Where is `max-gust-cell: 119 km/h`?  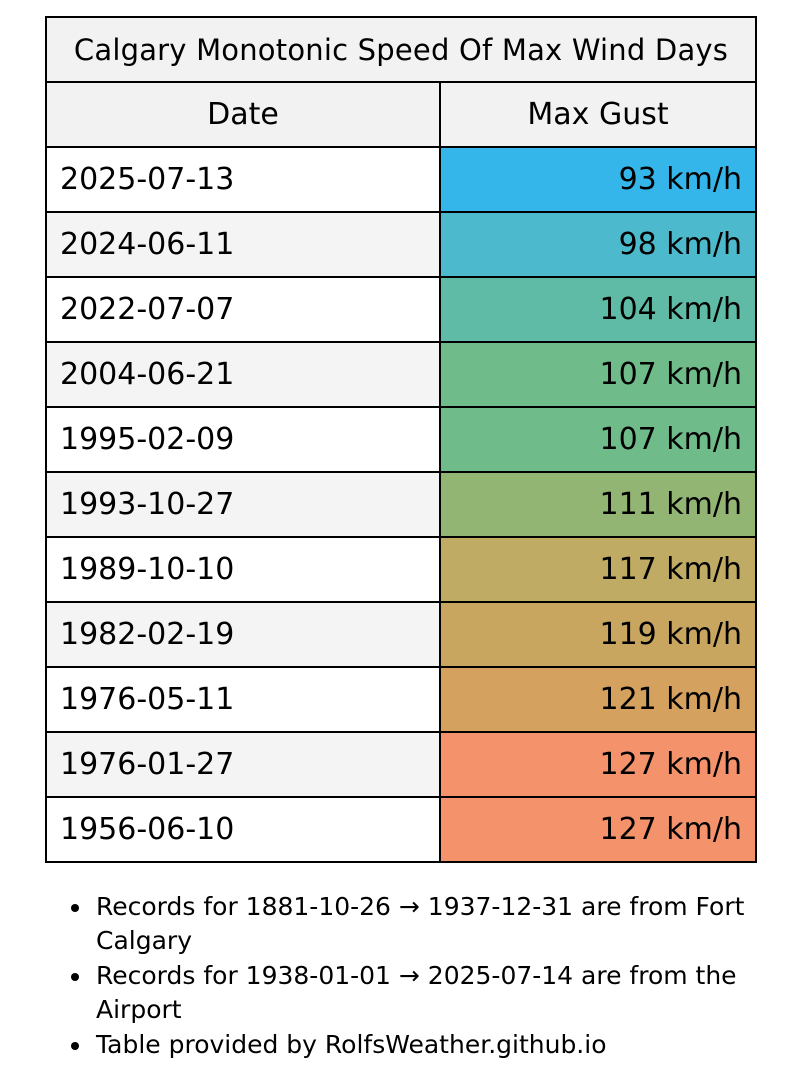 max-gust-cell: 119 km/h is located at coordinates (598, 634).